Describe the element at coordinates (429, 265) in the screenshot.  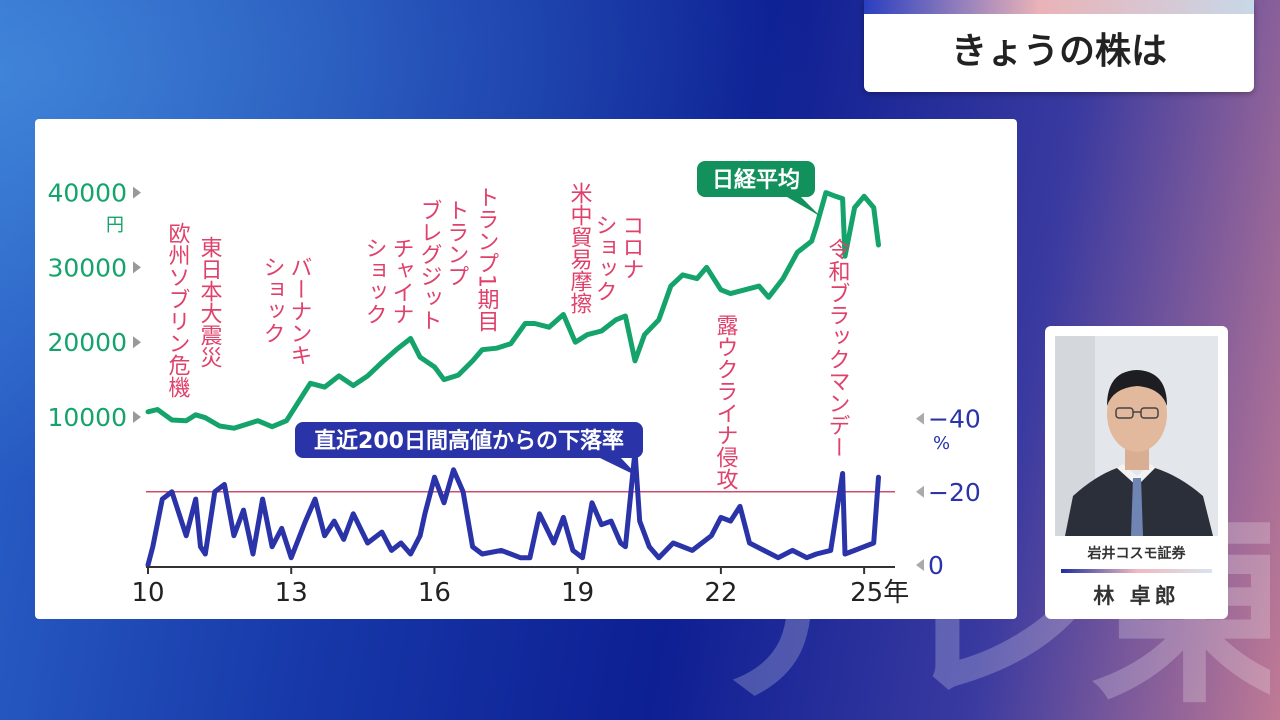
I see `event-label: ブレグジット` at that location.